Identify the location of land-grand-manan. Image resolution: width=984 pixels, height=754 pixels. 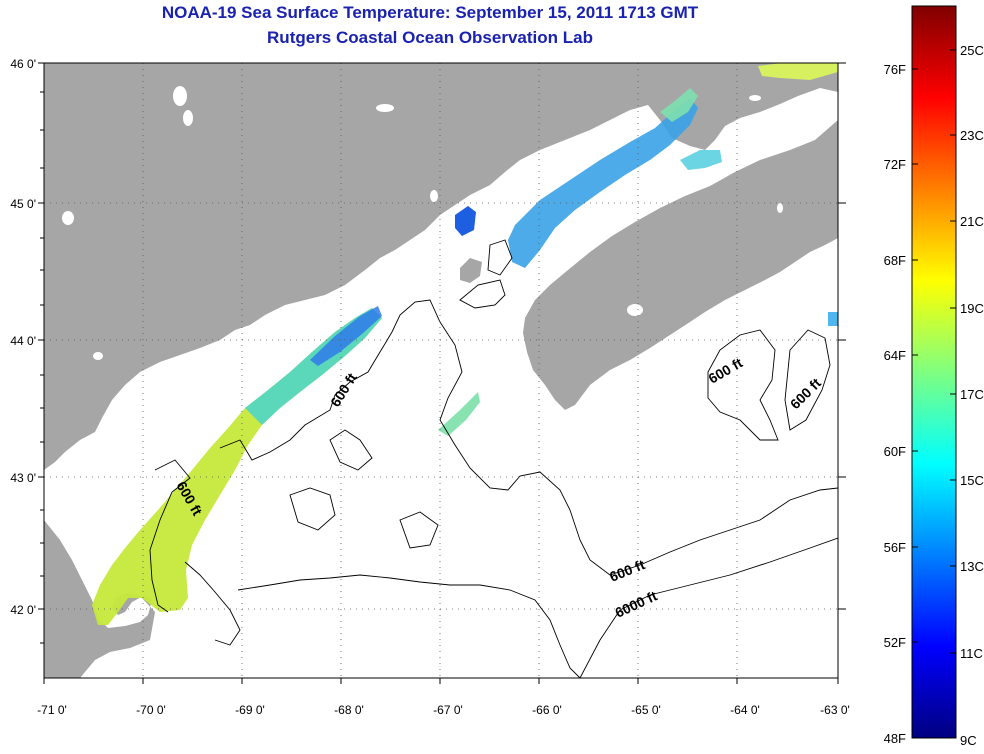
(471, 270).